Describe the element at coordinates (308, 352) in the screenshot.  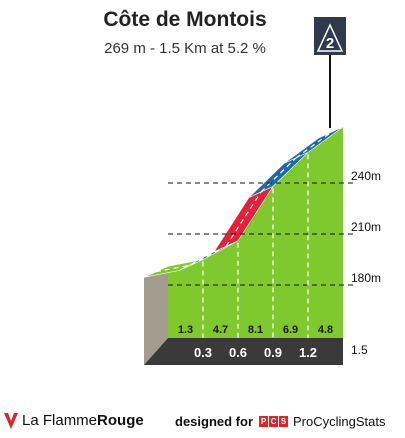
I see `distance-label: 1.2` at that location.